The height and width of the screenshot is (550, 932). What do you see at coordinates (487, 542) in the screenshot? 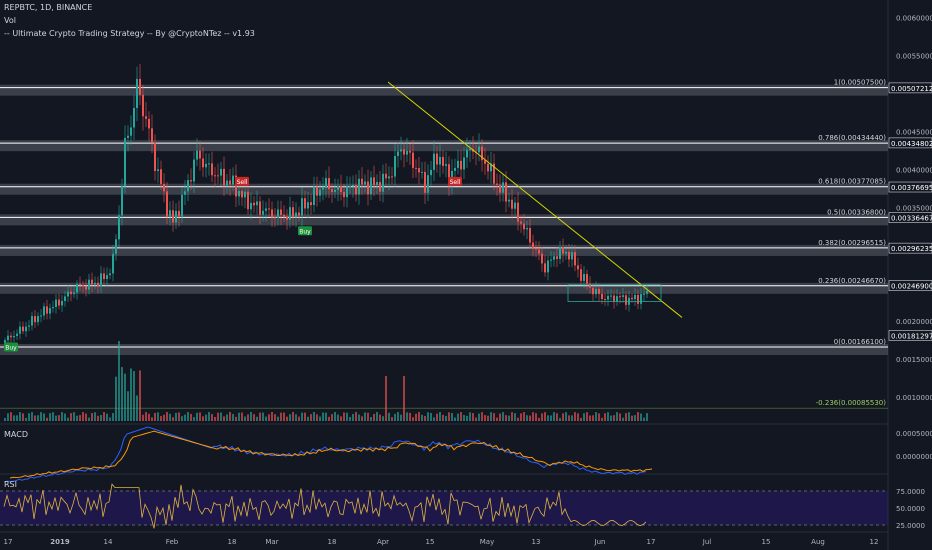
I see `time-axis-tick: May` at bounding box center [487, 542].